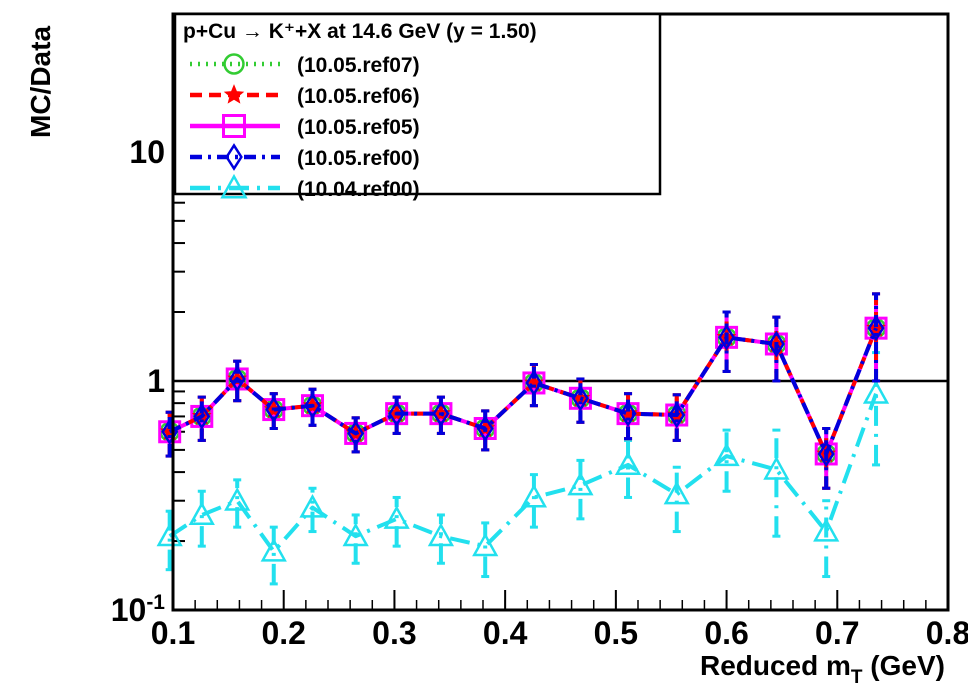 This screenshot has height=685, width=968. Describe the element at coordinates (505, 633) in the screenshot. I see `x-tick-label: 0.4` at that location.